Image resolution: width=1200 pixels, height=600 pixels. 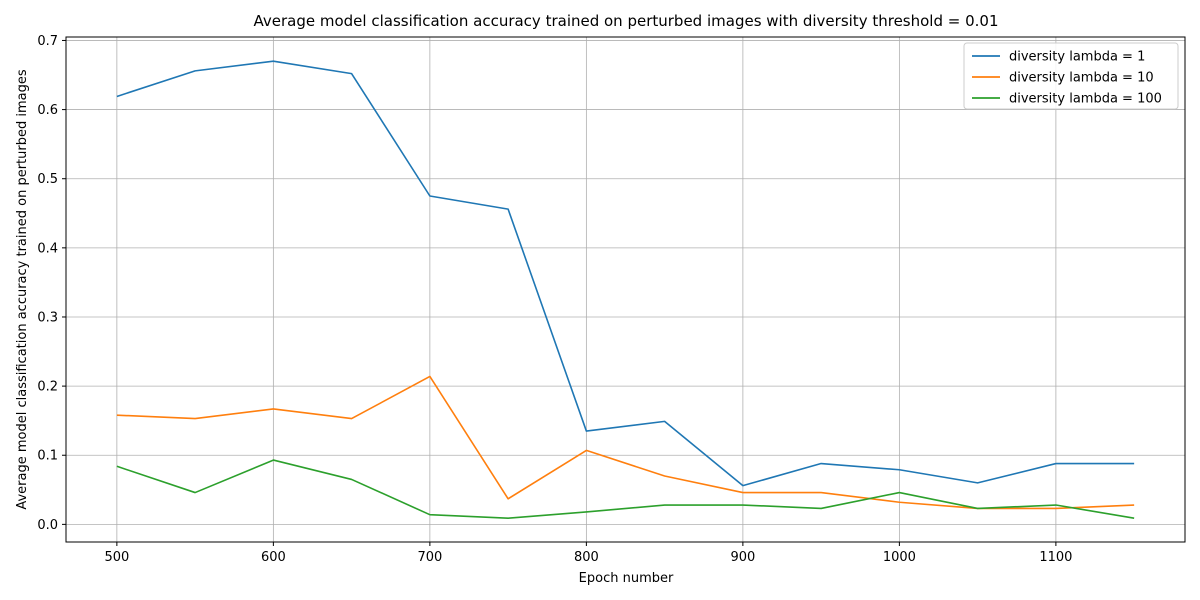 What do you see at coordinates (47, 179) in the screenshot?
I see `y-tick-label: 0.5` at bounding box center [47, 179].